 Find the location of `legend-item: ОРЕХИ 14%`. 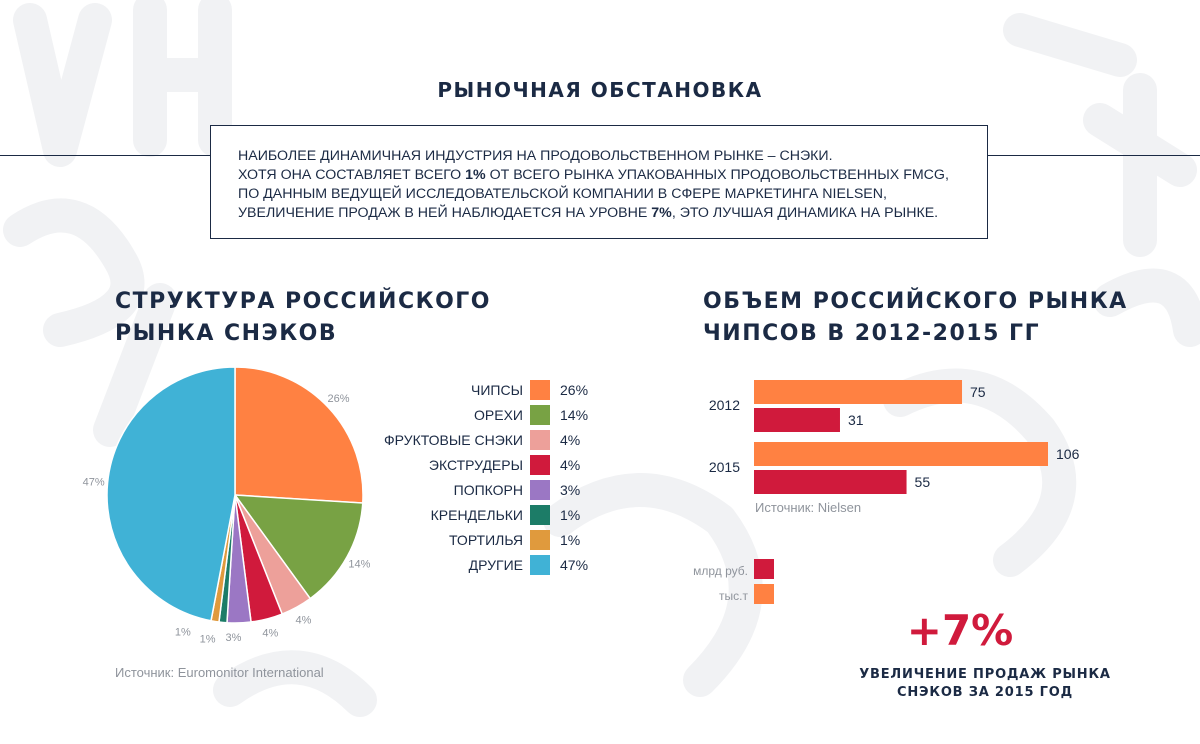

legend-item: ОРЕХИ 14% is located at coordinates (510, 415).